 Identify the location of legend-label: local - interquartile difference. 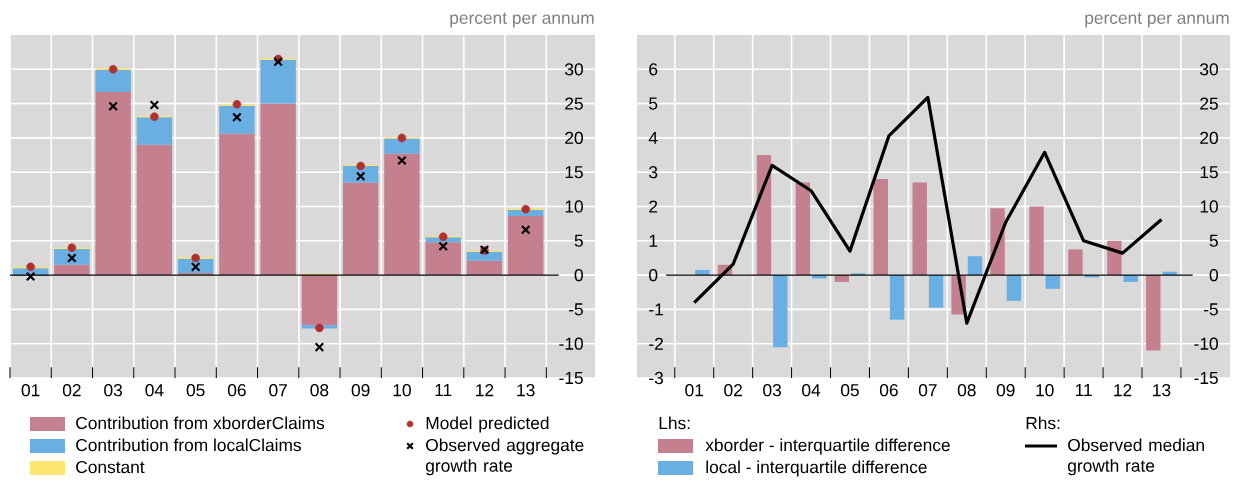
(816, 468).